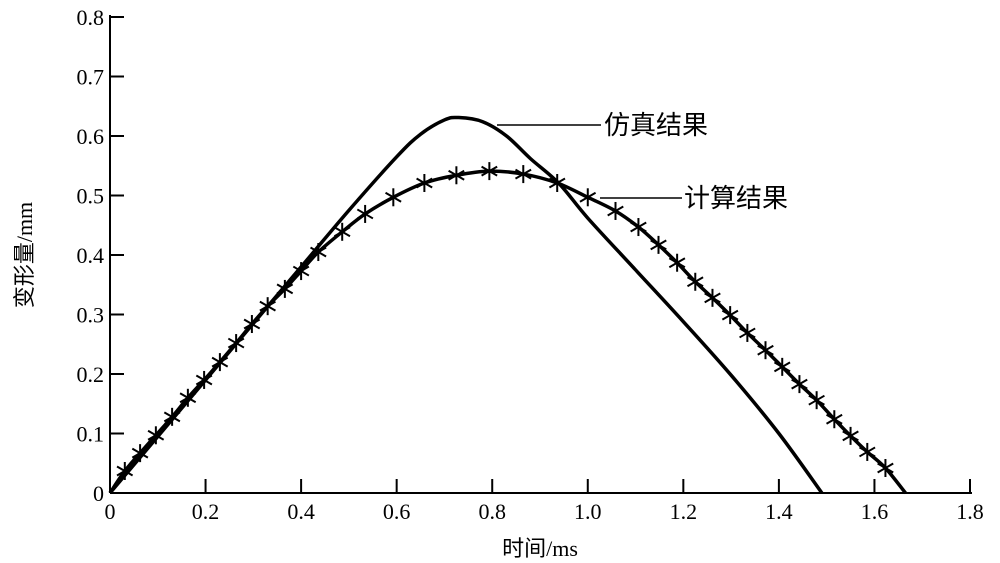  I want to click on x-tick-label: 1.4, so click(779, 511).